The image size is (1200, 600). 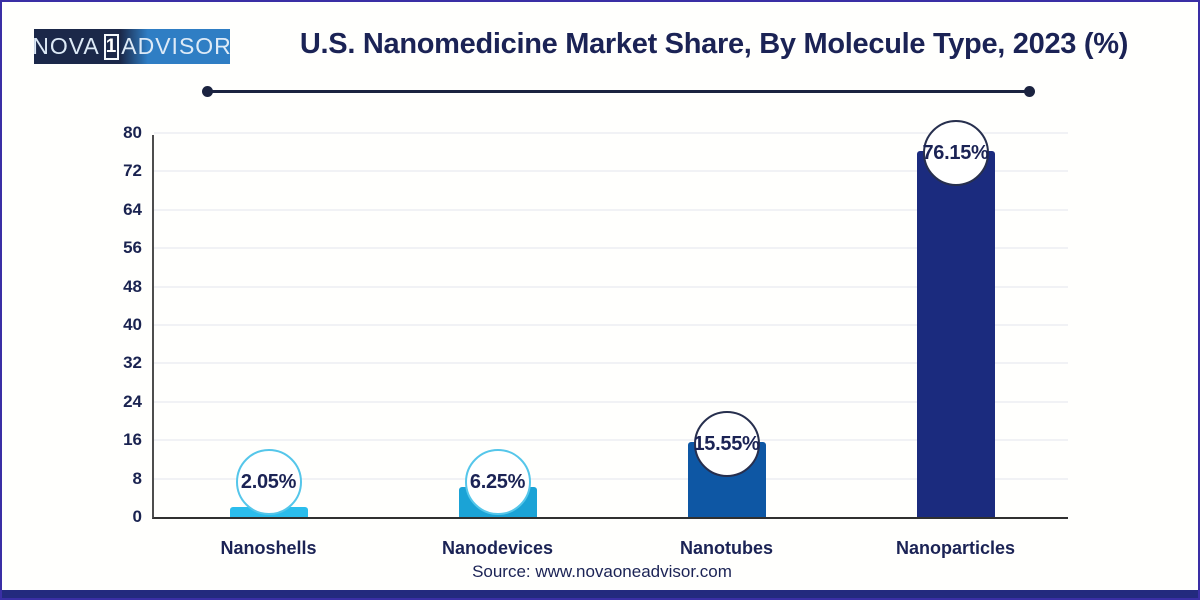 What do you see at coordinates (66, 46) in the screenshot?
I see `logo-part-nova: NOVA` at bounding box center [66, 46].